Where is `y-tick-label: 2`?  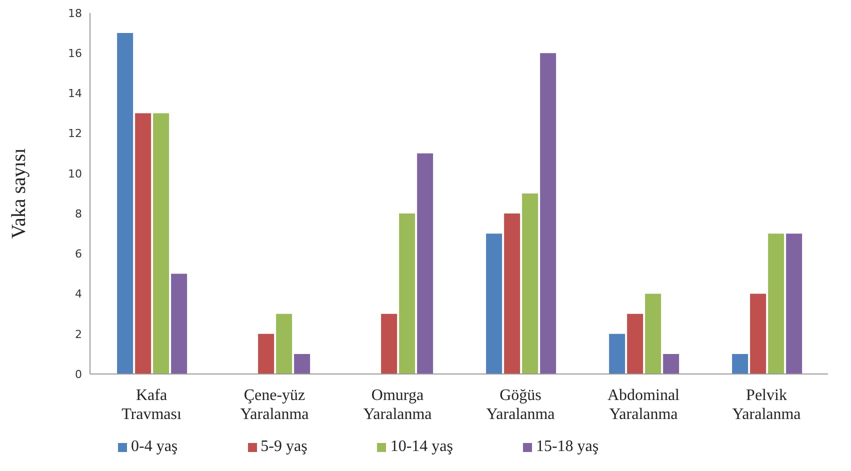 y-tick-label: 2 is located at coordinates (78, 334).